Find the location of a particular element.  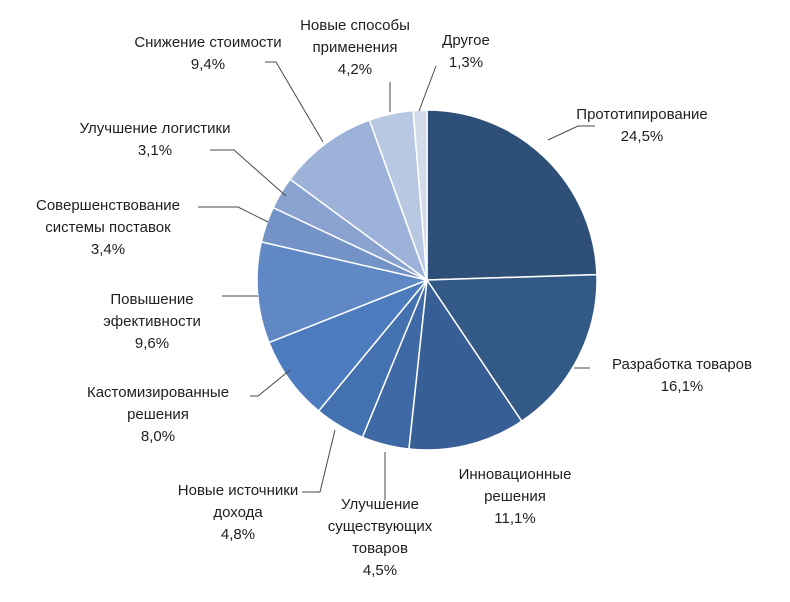

slice-value: 16,1% is located at coordinates (682, 386).